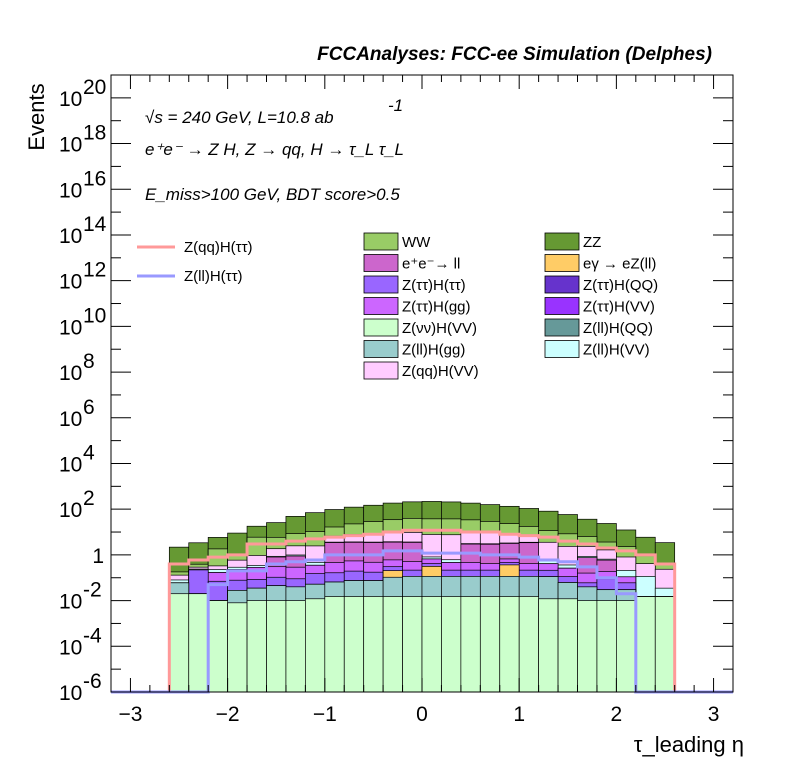  Describe the element at coordinates (213, 276) in the screenshot. I see `legend-line-label: Z(ll)H(ττ)` at that location.